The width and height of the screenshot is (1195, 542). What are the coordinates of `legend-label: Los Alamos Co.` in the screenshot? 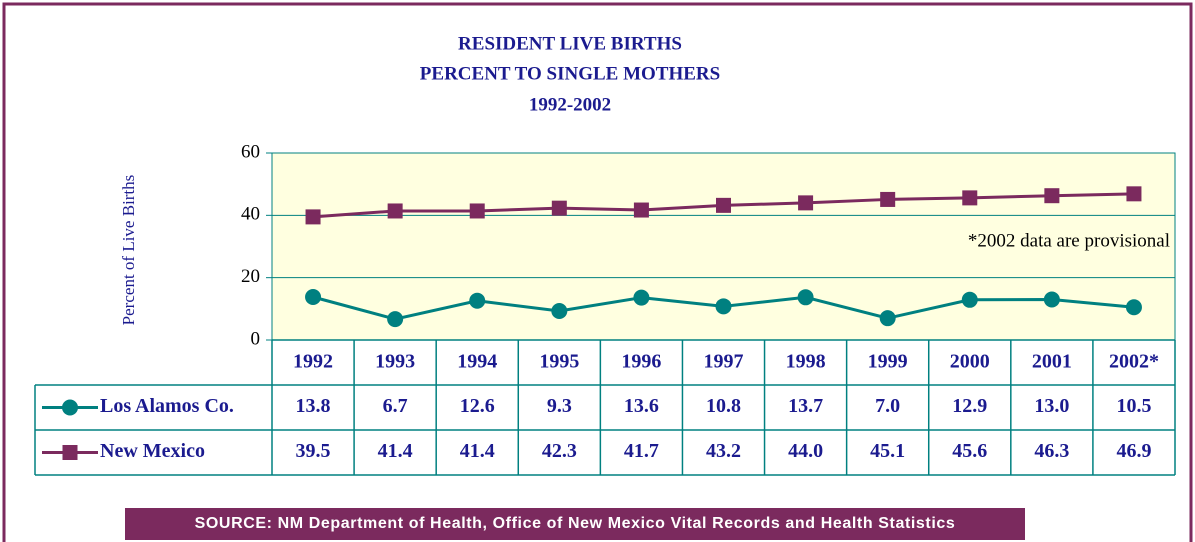 It's located at (167, 406).